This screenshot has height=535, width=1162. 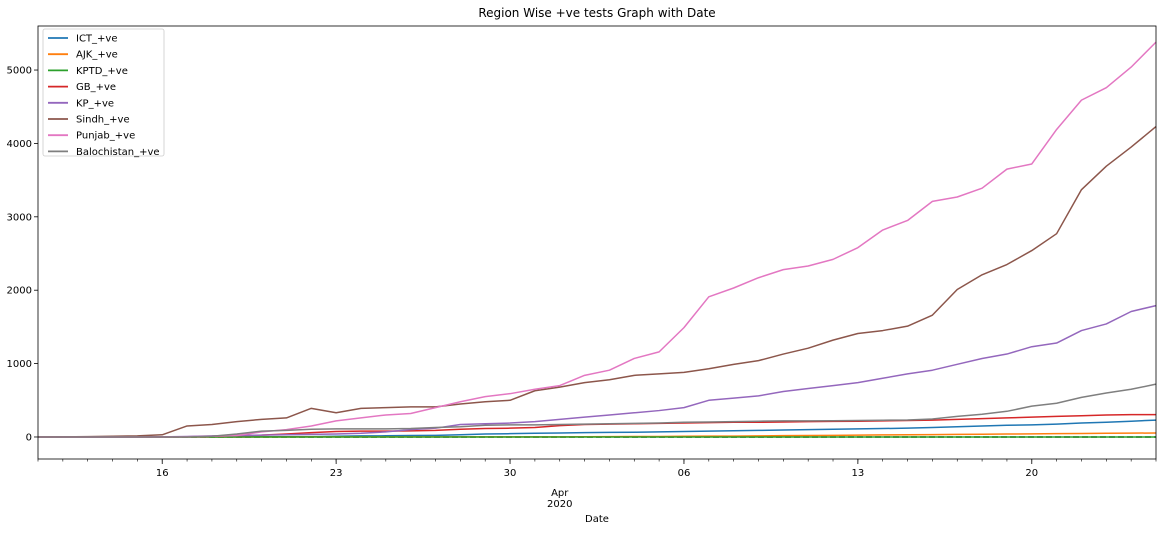 I want to click on x-year-label: 2020, so click(x=559, y=504).